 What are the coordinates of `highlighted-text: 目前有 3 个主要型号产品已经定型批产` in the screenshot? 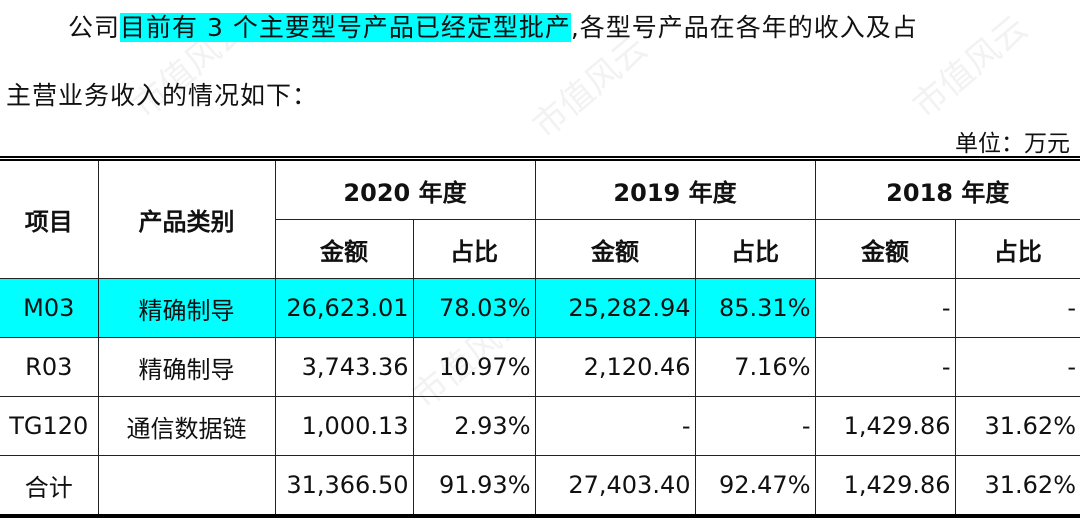 It's located at (345, 27).